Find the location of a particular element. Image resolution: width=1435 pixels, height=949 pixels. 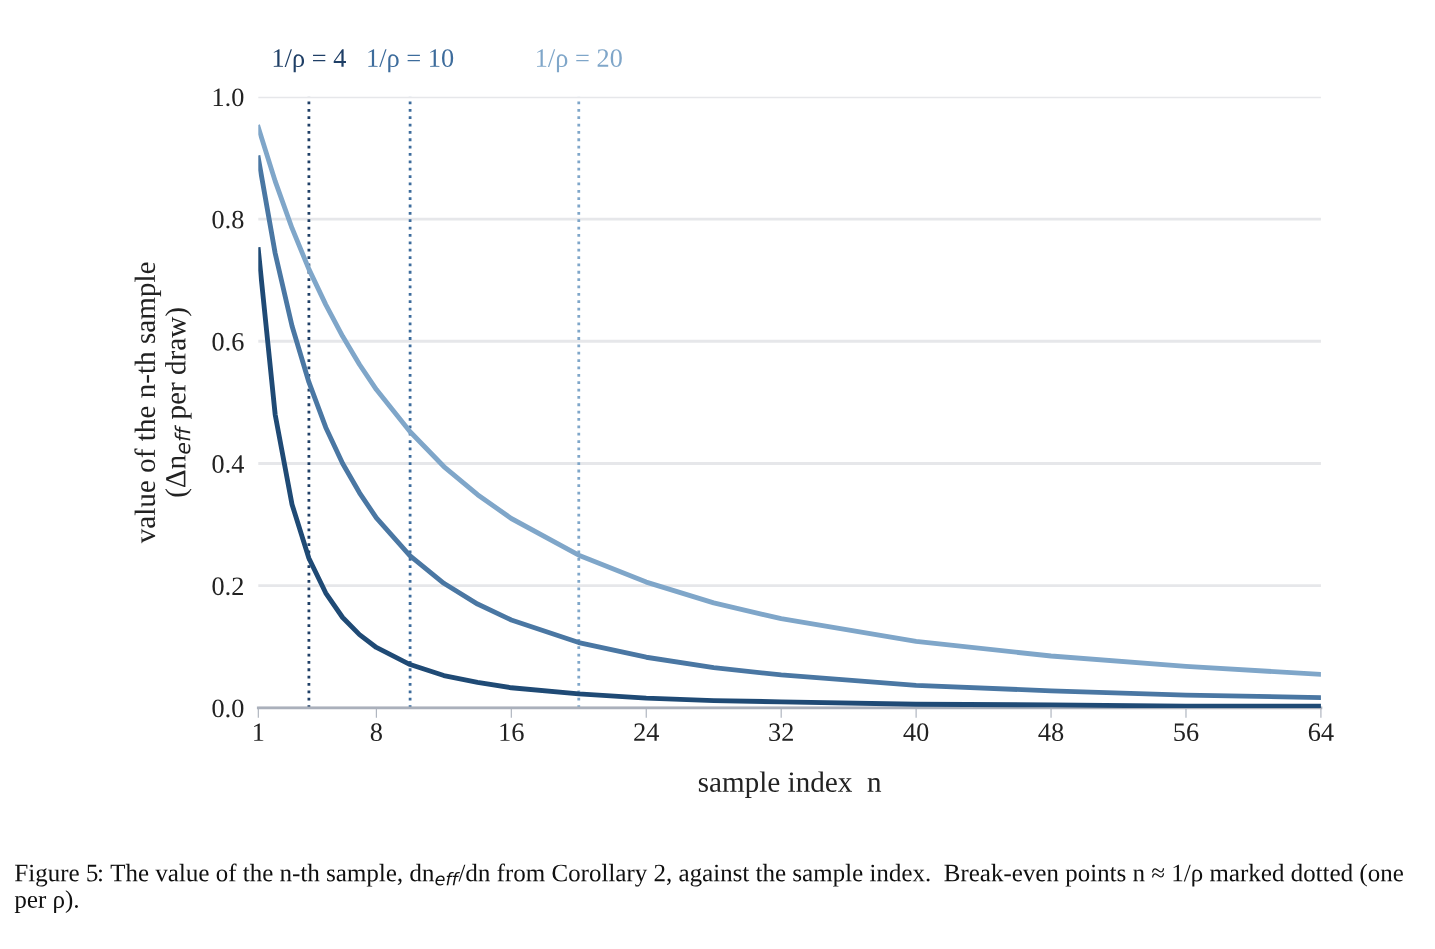

x-tick-label: 16 is located at coordinates (512, 732).